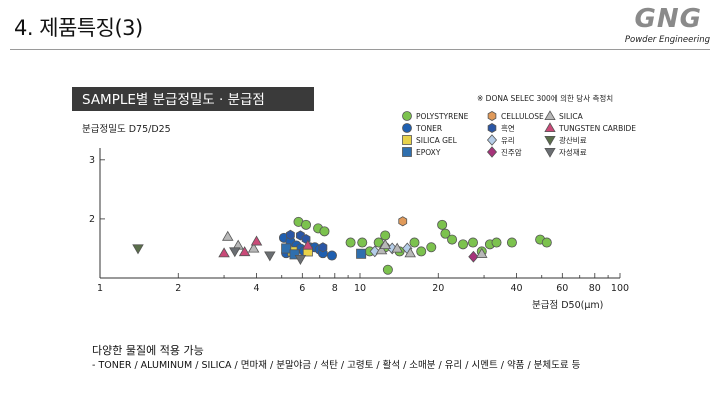  What do you see at coordinates (428, 152) in the screenshot?
I see `legend-label: EPOXY` at bounding box center [428, 152].